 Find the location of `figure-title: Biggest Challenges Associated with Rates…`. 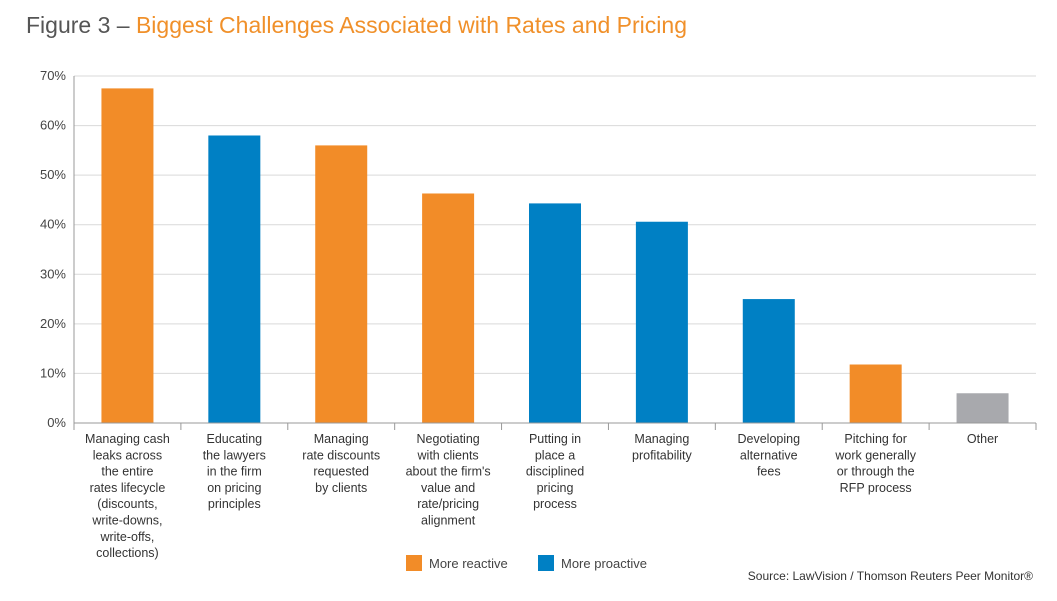

figure-title: Biggest Challenges Associated with Rates… is located at coordinates (411, 25).